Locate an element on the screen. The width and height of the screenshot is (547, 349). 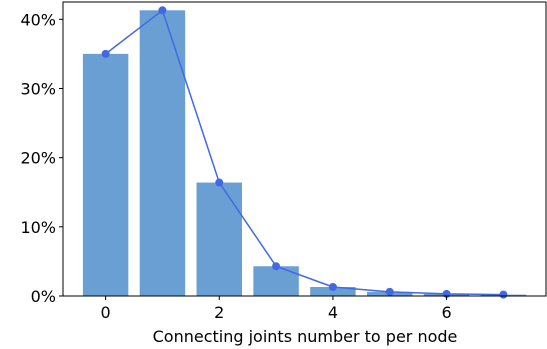
y-tick-label: 10% is located at coordinates (38, 227).